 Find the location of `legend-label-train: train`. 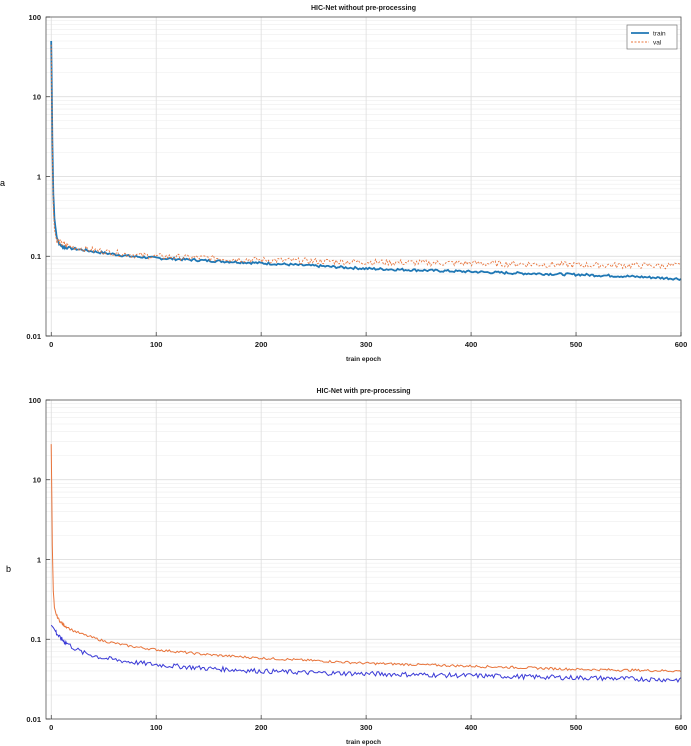

legend-label-train: train is located at coordinates (659, 33).